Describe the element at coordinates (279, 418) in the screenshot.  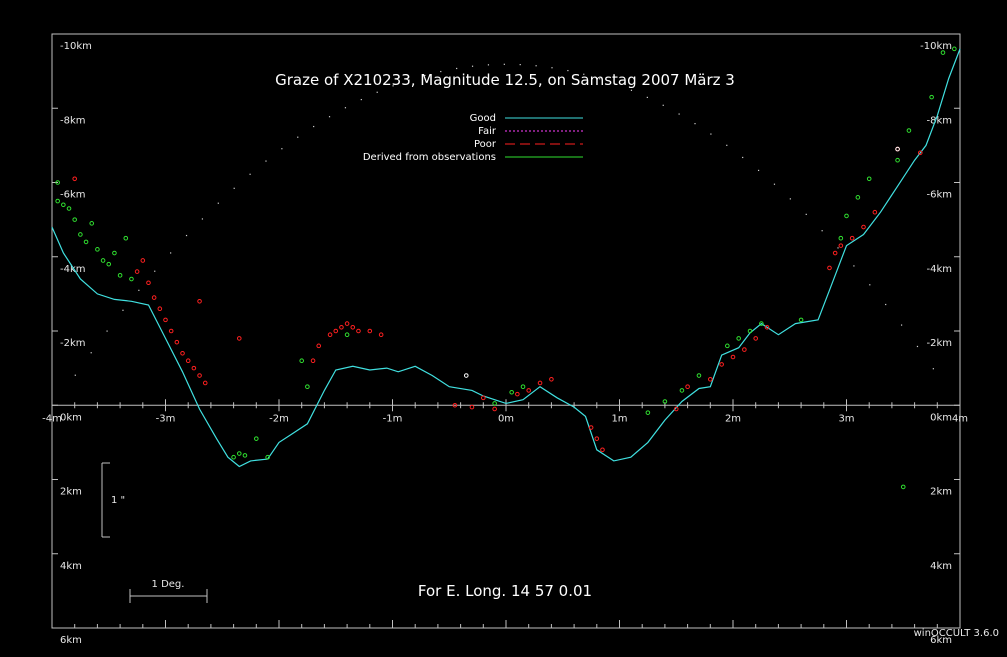
I see `x-tick-label: -2m` at that location.